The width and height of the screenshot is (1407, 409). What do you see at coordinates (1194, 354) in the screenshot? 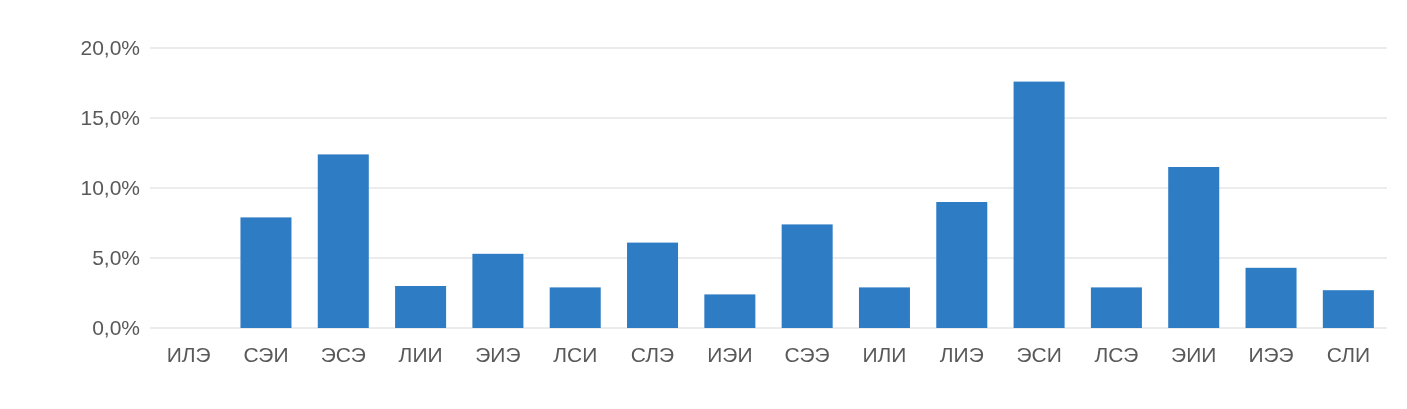
I see `x-tick-label: ЭИИ` at bounding box center [1194, 354].